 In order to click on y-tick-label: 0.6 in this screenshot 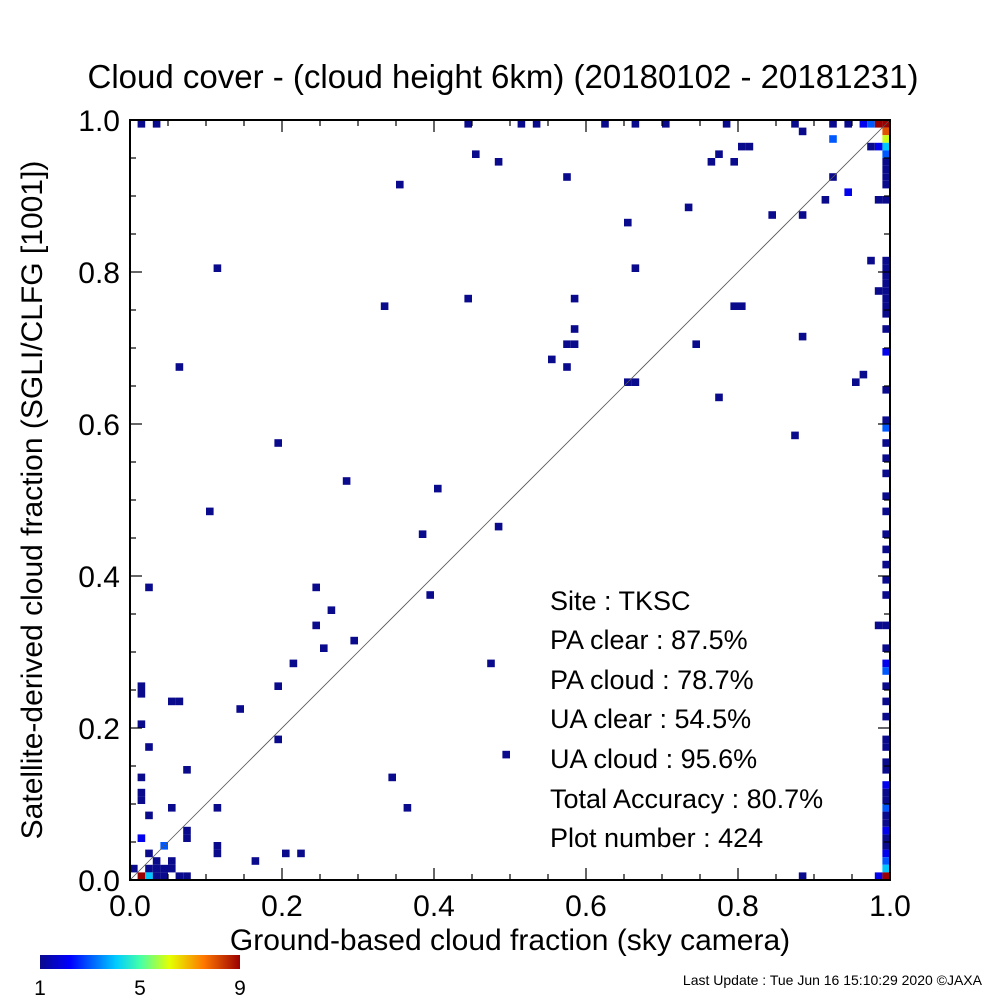, I will do `click(99, 425)`.